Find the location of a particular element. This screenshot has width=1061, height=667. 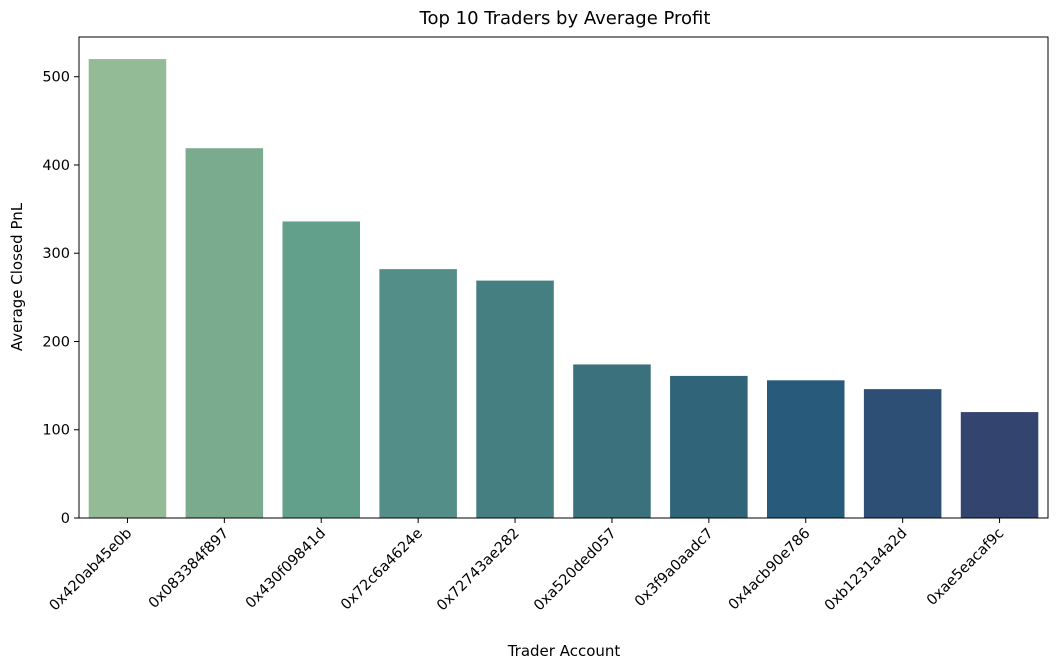

bar-0x420ab45e0b is located at coordinates (127, 289).